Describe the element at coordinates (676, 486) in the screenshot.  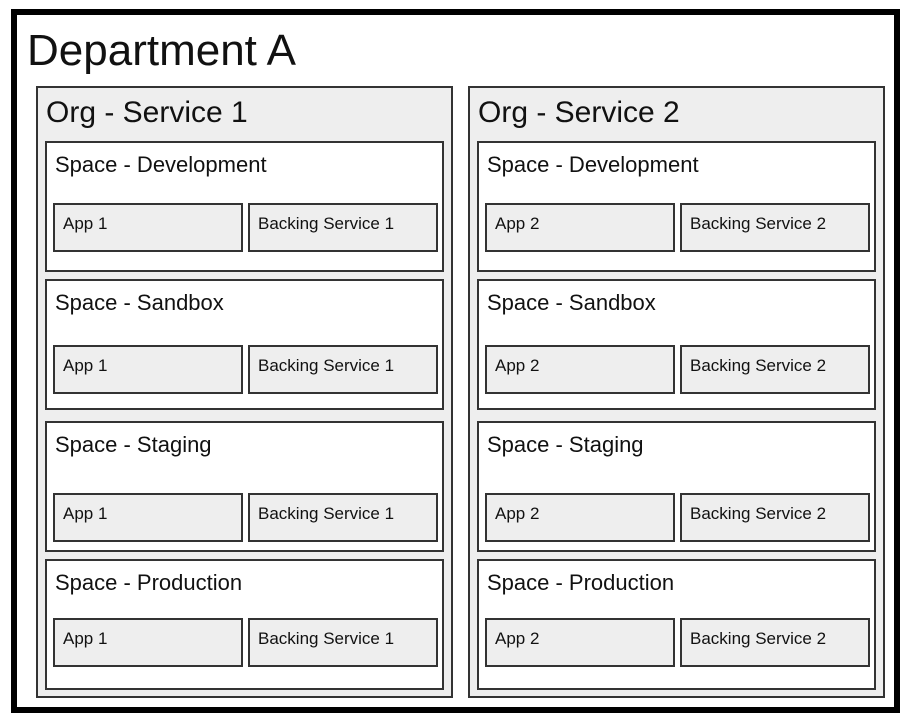
I see `space-staging: Space - Staging App 2 Backing Service 2` at that location.